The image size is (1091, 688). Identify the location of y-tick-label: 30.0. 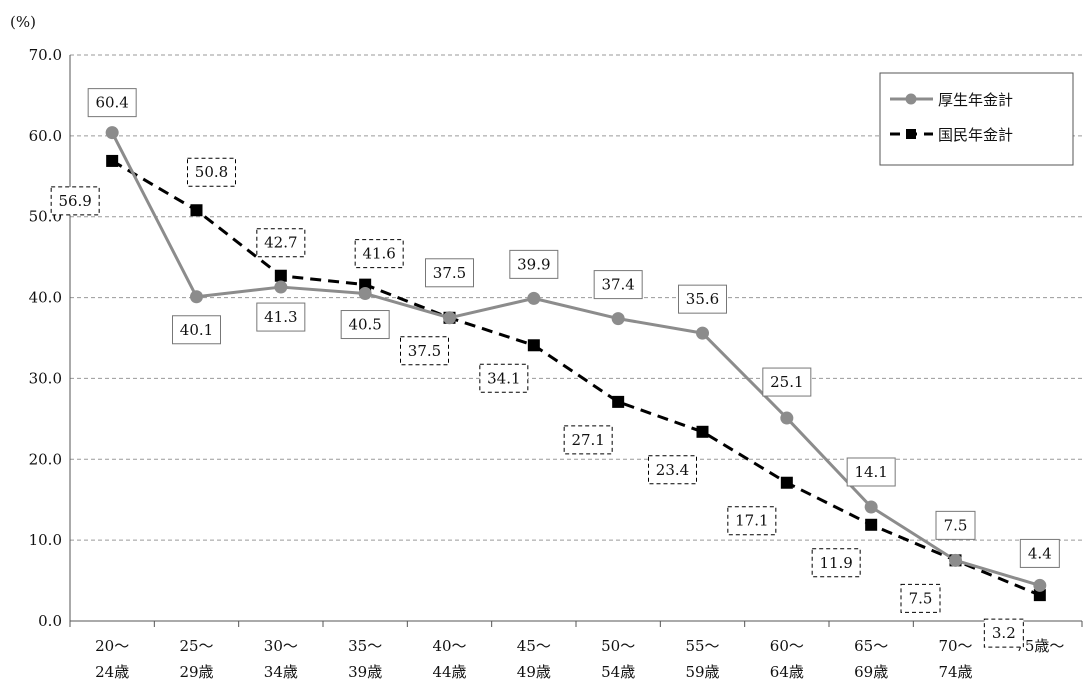
(45, 378).